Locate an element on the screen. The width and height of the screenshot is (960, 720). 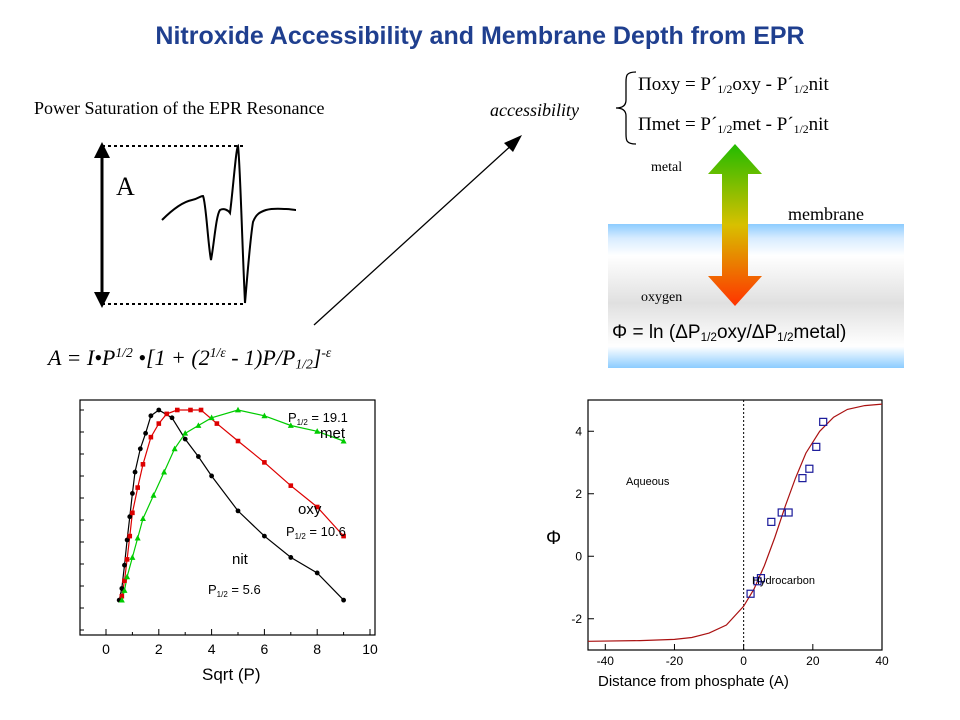
accessibility-label: accessibility is located at coordinates (534, 110).